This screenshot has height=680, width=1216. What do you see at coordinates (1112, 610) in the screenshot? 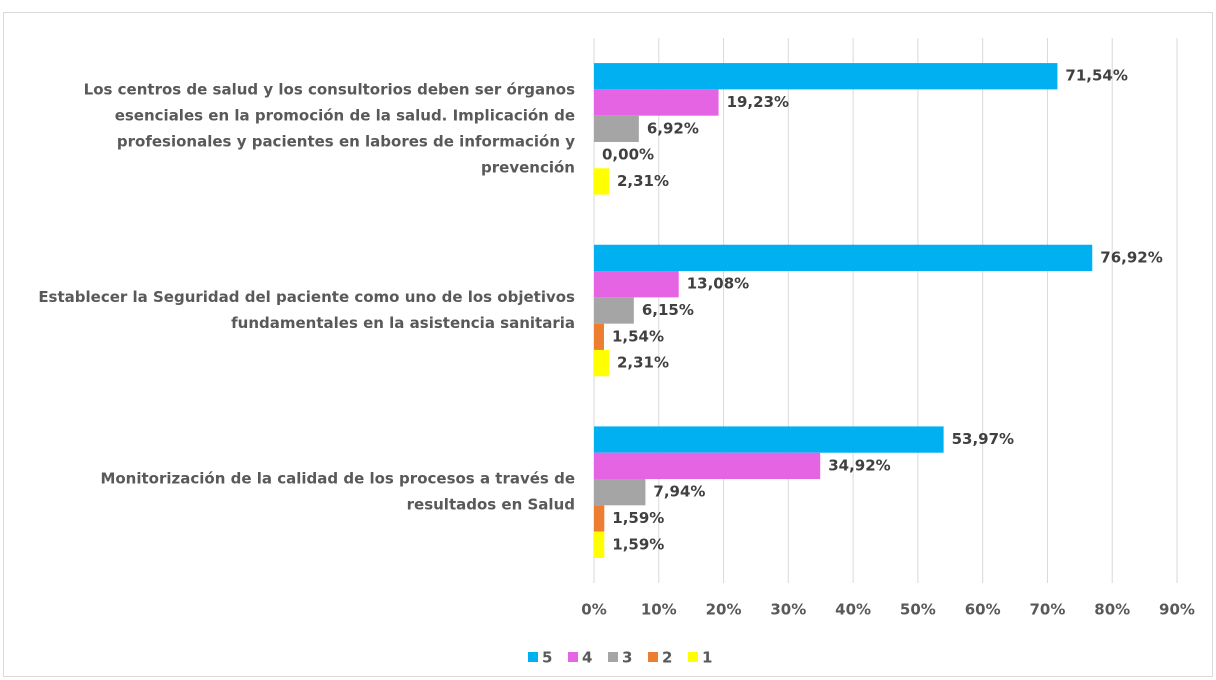
I see `x-tick-label: 80%` at bounding box center [1112, 610].